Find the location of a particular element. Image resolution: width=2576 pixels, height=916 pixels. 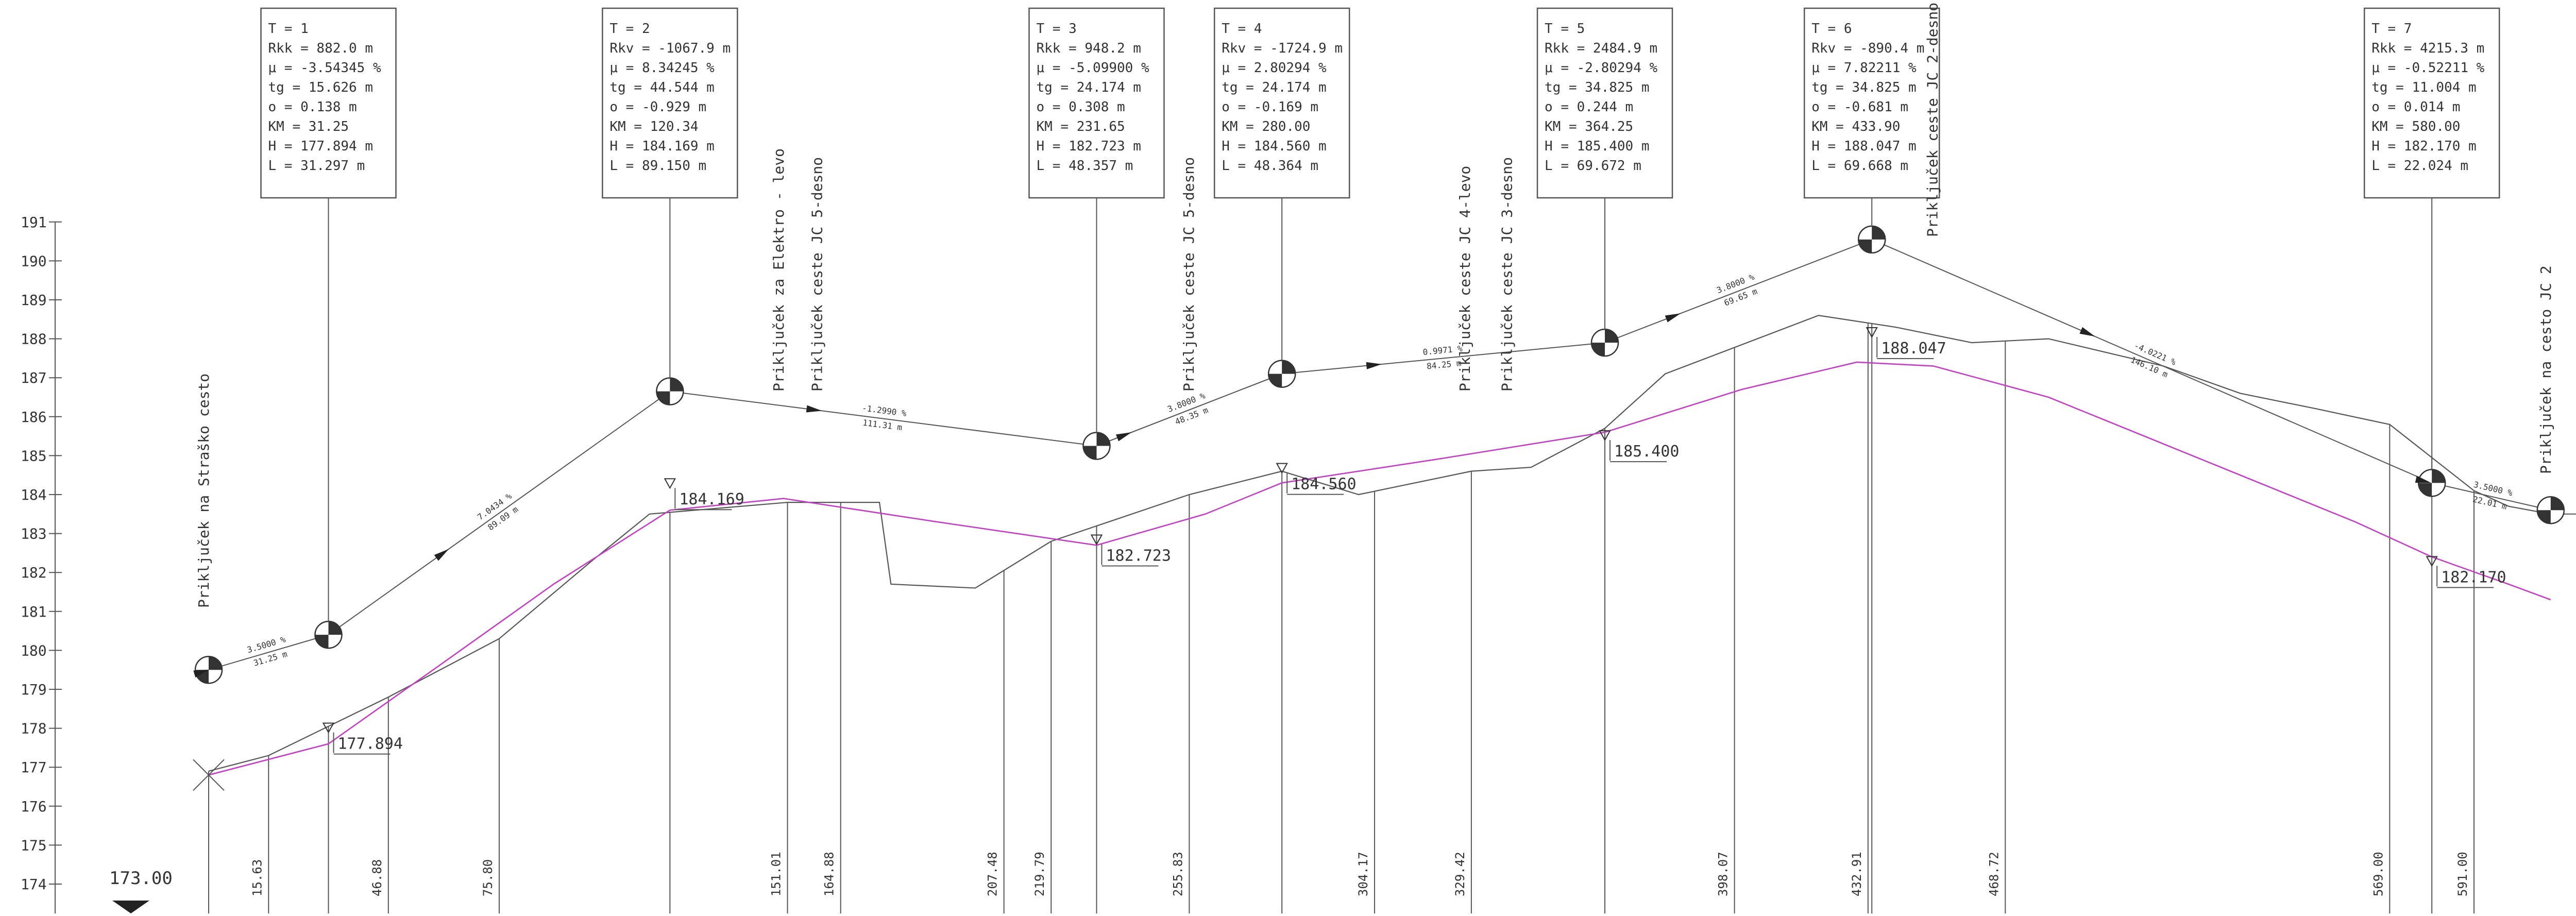

vertex-box-line: o = 0.138 m is located at coordinates (312, 107).